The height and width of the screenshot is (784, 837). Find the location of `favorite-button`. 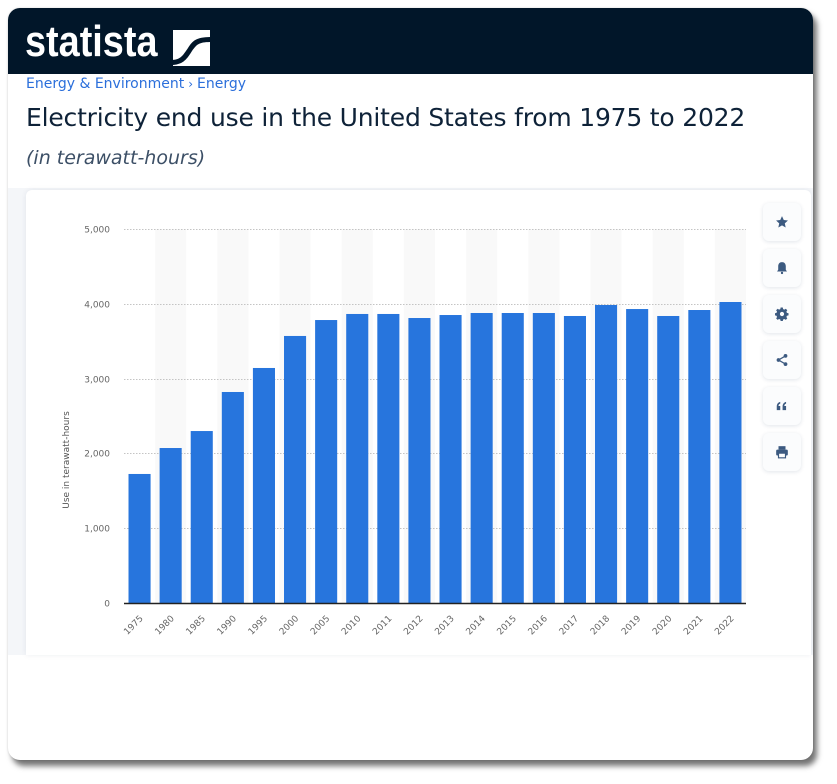

favorite-button is located at coordinates (782, 222).